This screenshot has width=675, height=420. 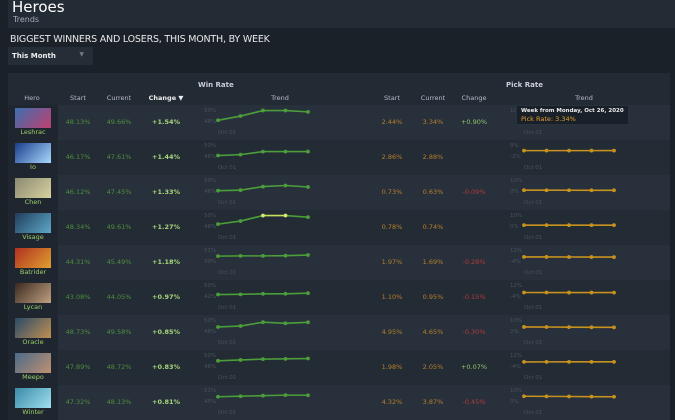 I want to click on hero-cell: Oracle, so click(x=33, y=332).